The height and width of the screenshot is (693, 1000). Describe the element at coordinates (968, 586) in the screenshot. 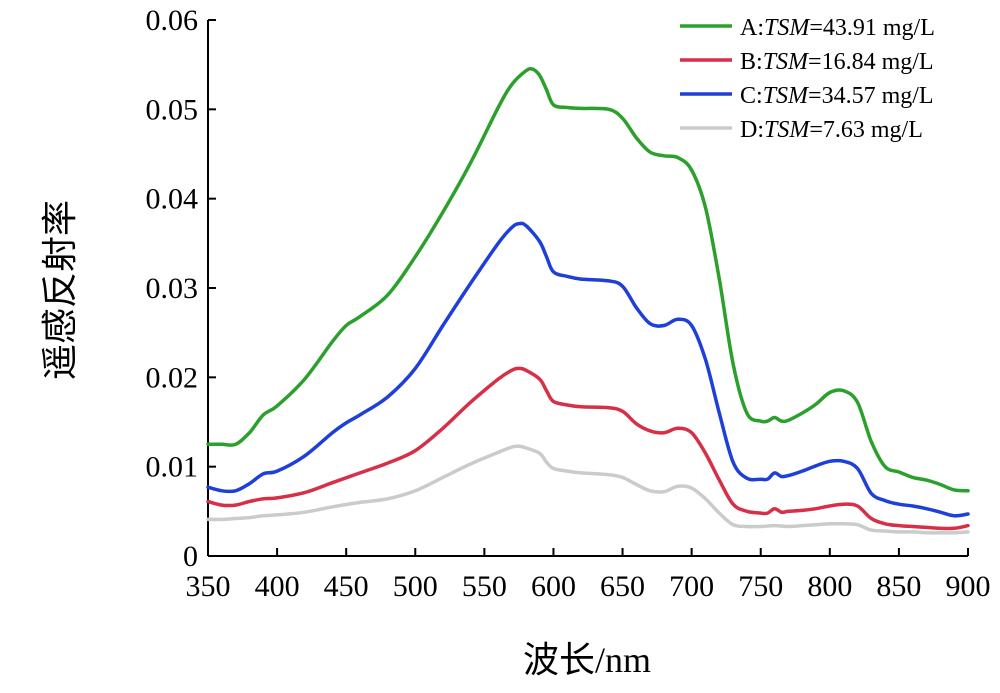

I see `x-tick-label: 900` at that location.